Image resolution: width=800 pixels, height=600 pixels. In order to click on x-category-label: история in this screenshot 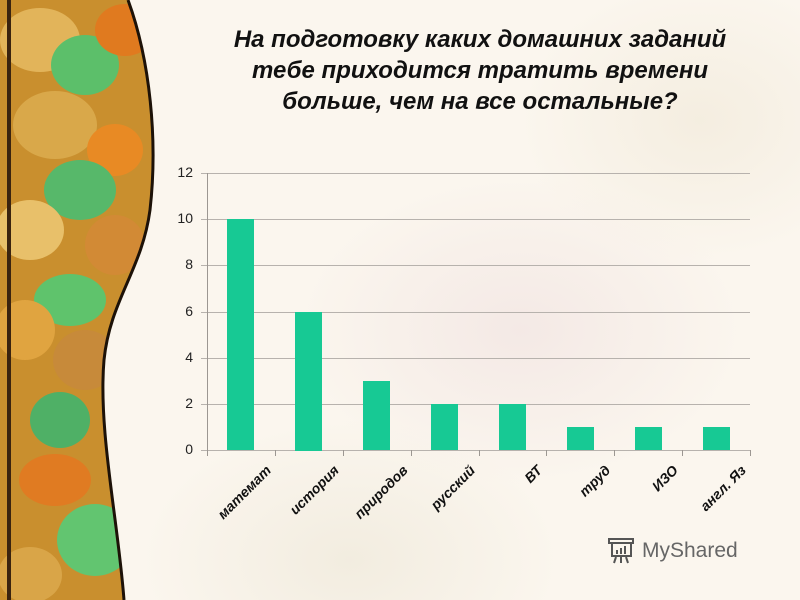, I will do `click(314, 490)`.